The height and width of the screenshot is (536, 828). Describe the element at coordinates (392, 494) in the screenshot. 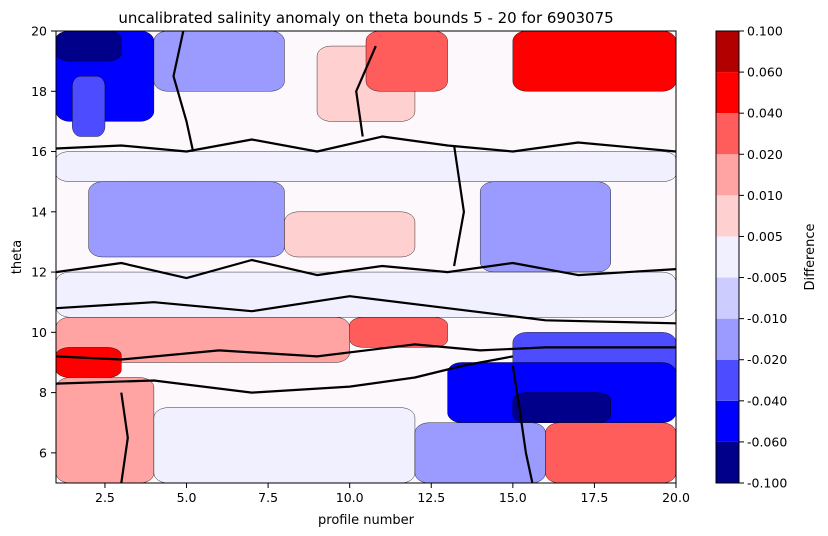

I see `x-axis: 2.5 5.0 7.5 10.0 12.5 15.0 17.5 20.0` at that location.